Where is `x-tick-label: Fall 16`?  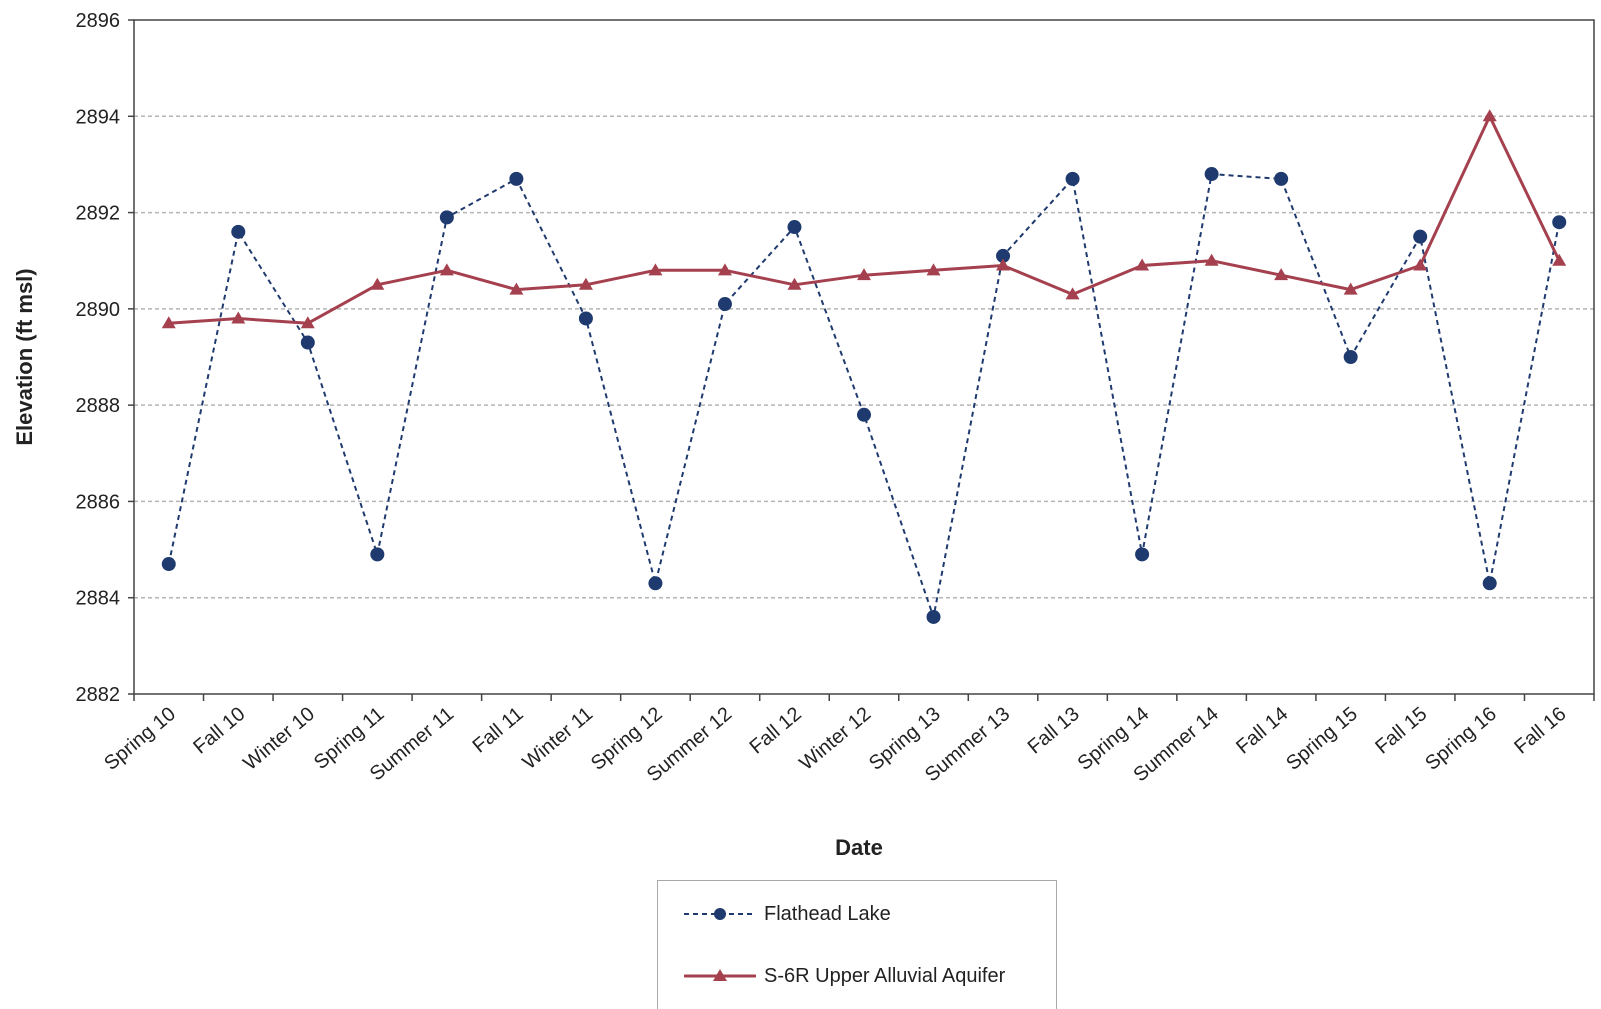 x-tick-label: Fall 16 is located at coordinates (1540, 730).